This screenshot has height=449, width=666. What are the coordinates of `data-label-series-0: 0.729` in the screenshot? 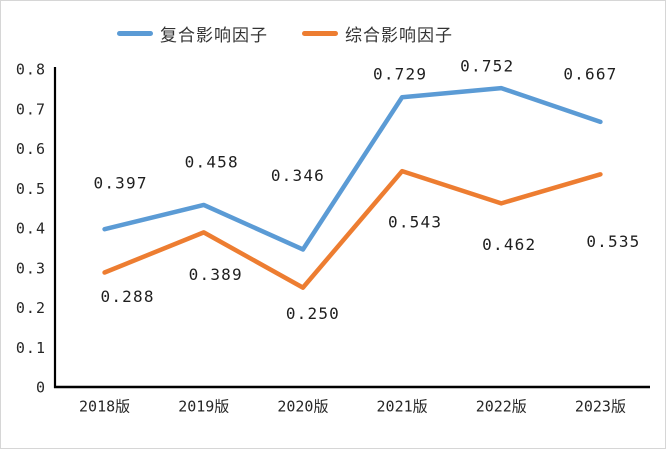 It's located at (400, 74).